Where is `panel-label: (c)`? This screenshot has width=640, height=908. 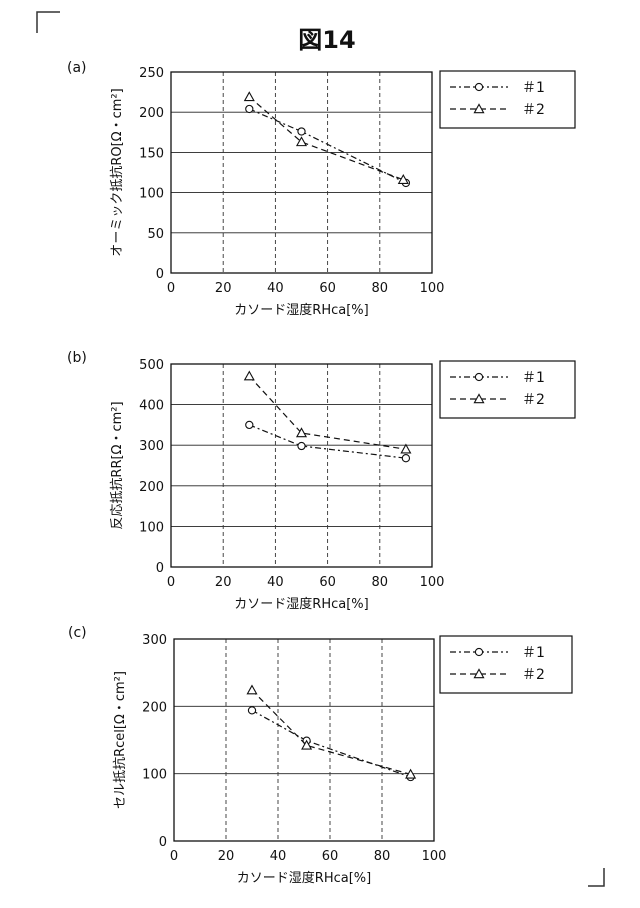
panel-label: (c) is located at coordinates (77, 633).